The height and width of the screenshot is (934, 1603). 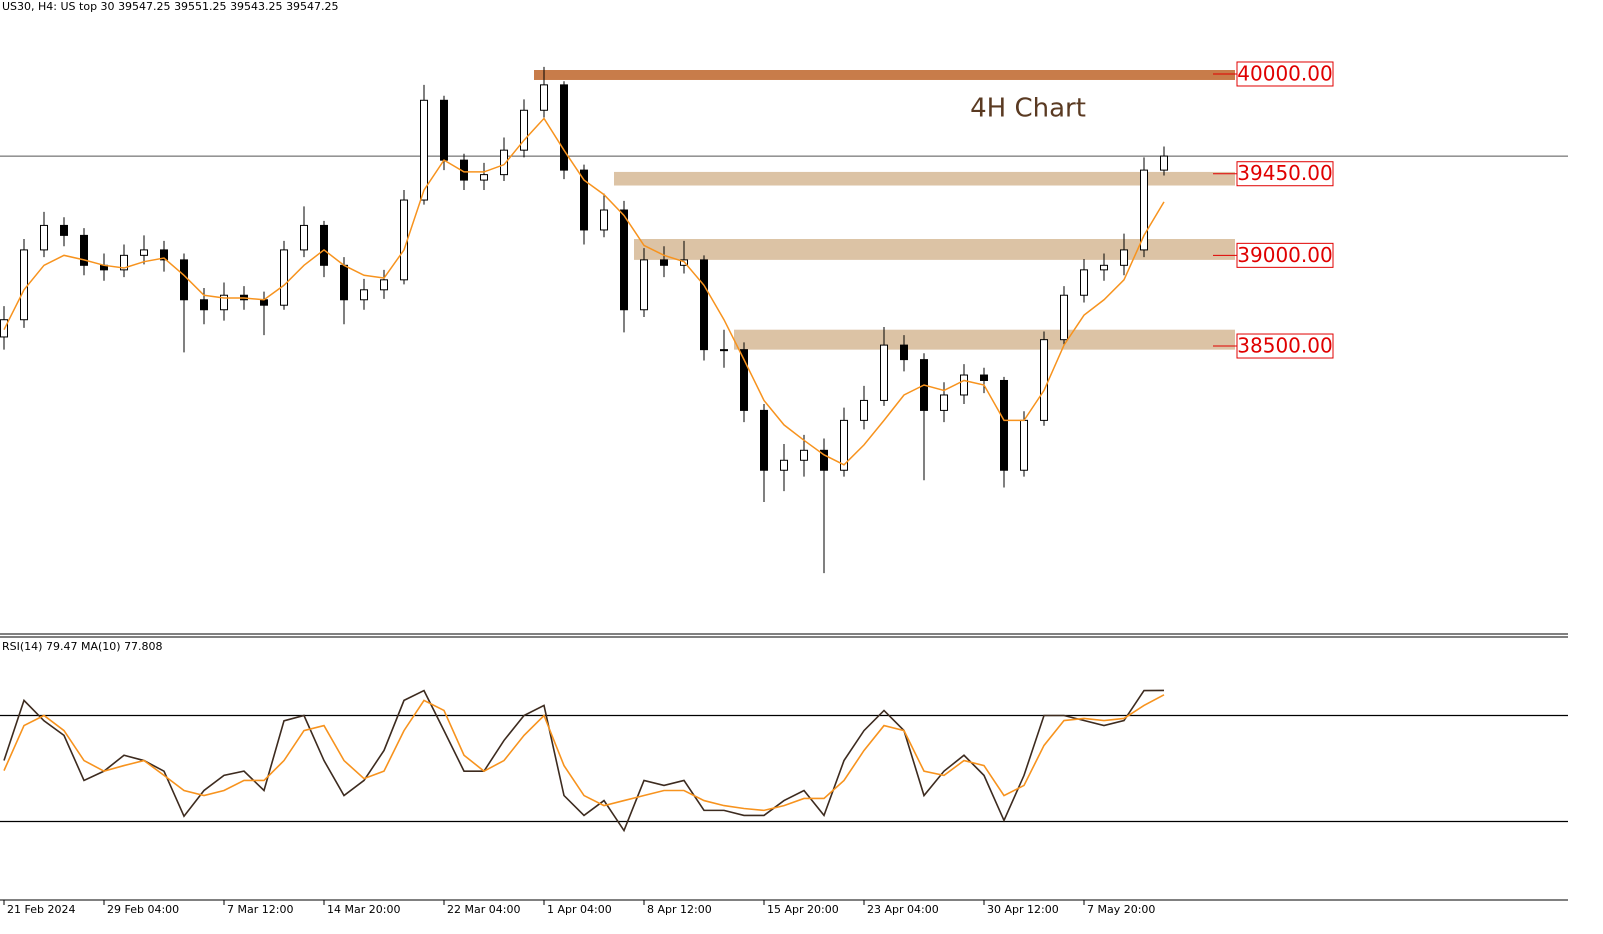 I want to click on x-tick-label: 7 May 20:00, so click(x=1121, y=909).